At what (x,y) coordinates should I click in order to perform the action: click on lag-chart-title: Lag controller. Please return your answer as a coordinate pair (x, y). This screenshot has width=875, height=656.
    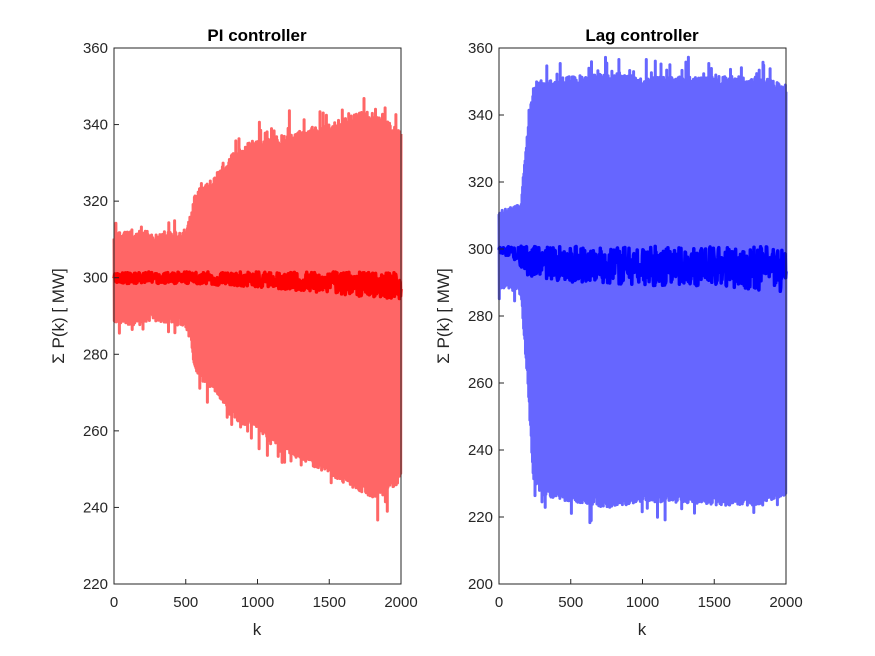
    Looking at the image, I should click on (642, 35).